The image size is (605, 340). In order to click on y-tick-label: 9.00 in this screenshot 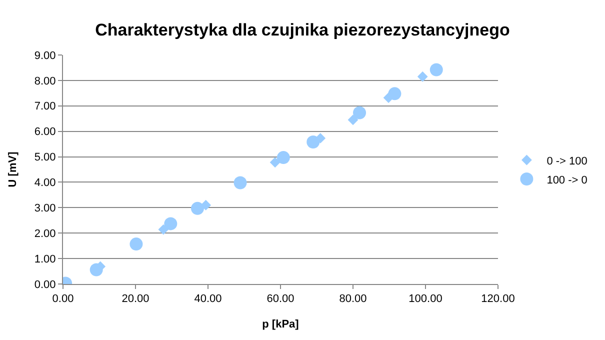, I will do `click(45, 56)`.